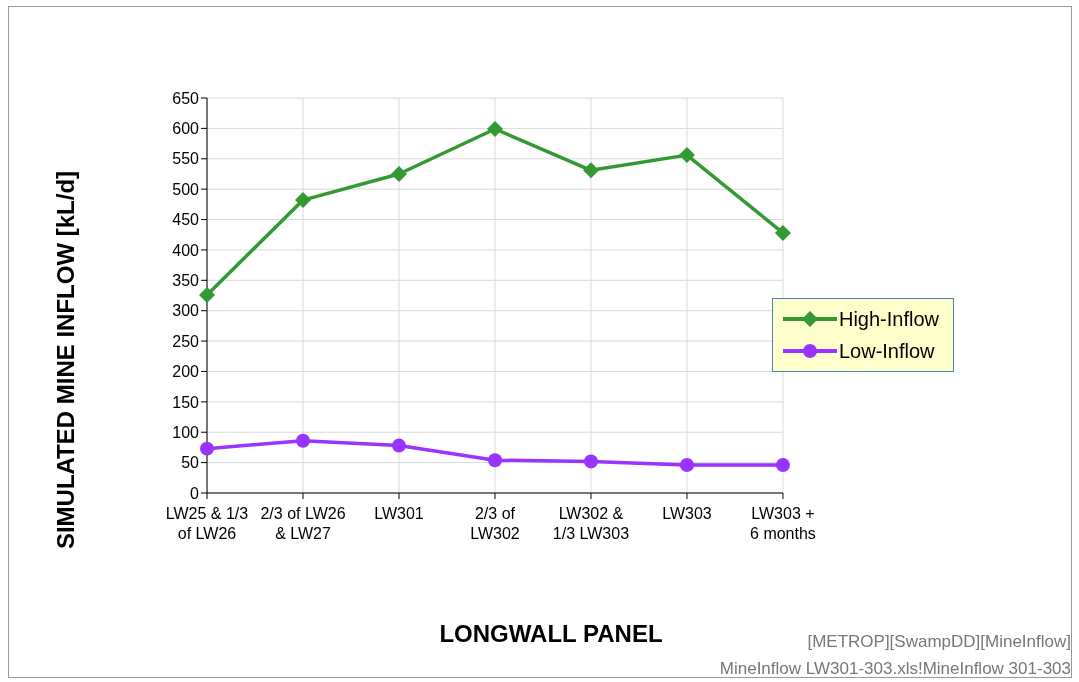 The image size is (1079, 682). Describe the element at coordinates (186, 372) in the screenshot. I see `y-tick-label: 200` at that location.